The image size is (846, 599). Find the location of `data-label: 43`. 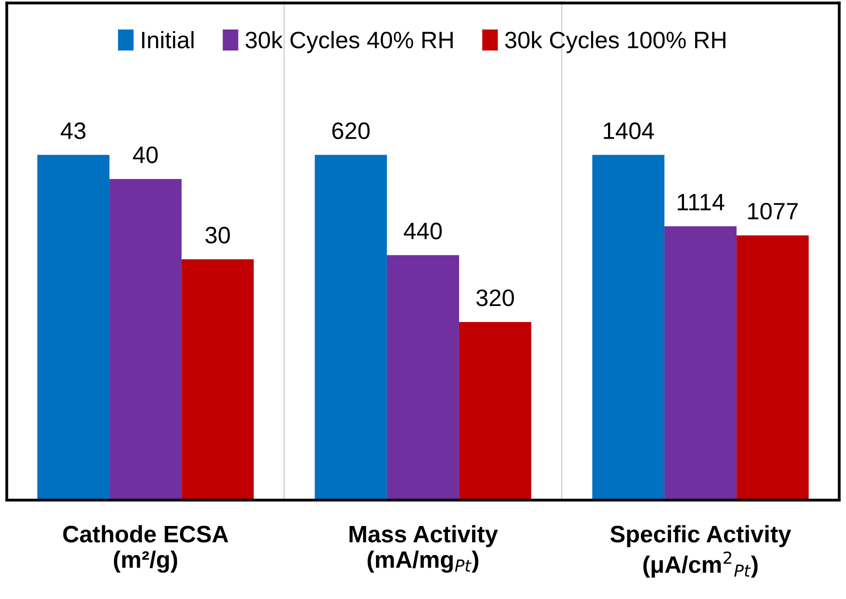

data-label: 43 is located at coordinates (73, 131).